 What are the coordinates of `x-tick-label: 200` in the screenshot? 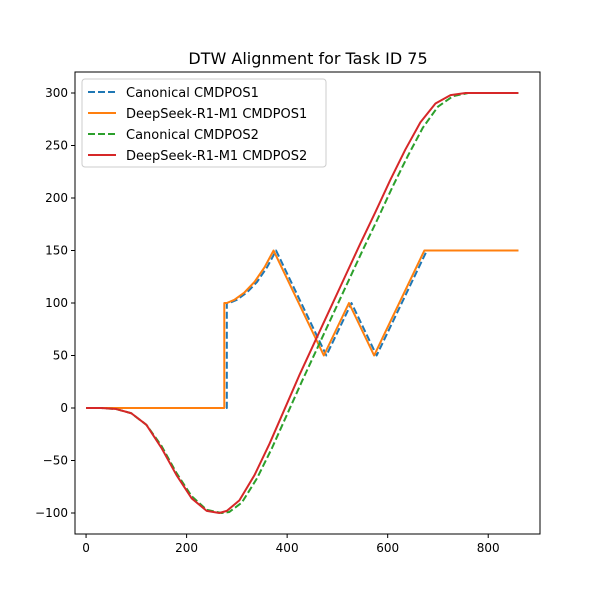 It's located at (186, 548).